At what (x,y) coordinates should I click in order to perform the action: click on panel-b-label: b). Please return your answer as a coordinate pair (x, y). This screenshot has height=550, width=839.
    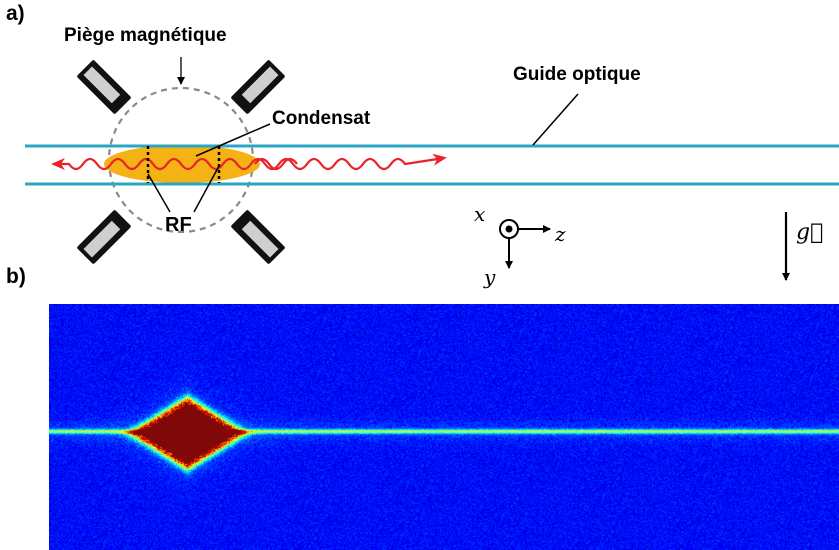
    Looking at the image, I should click on (16, 276).